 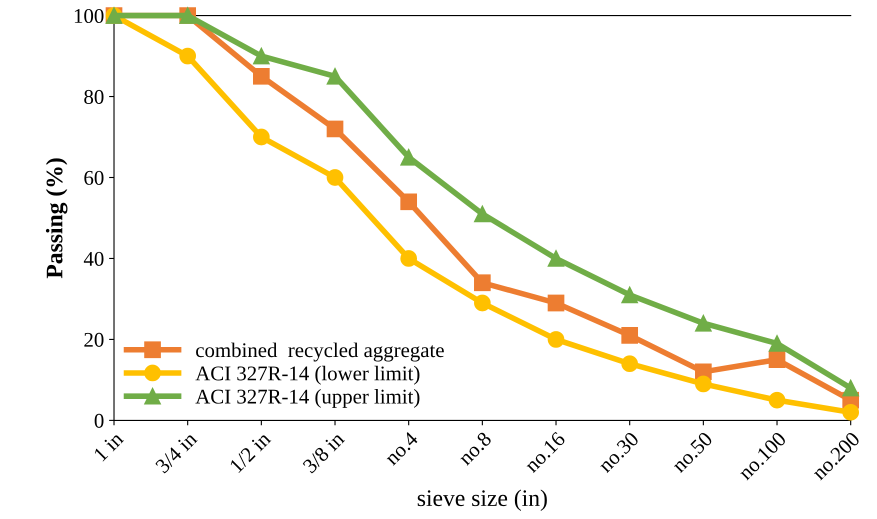 I want to click on y-tick-label: 40, so click(x=94, y=259).